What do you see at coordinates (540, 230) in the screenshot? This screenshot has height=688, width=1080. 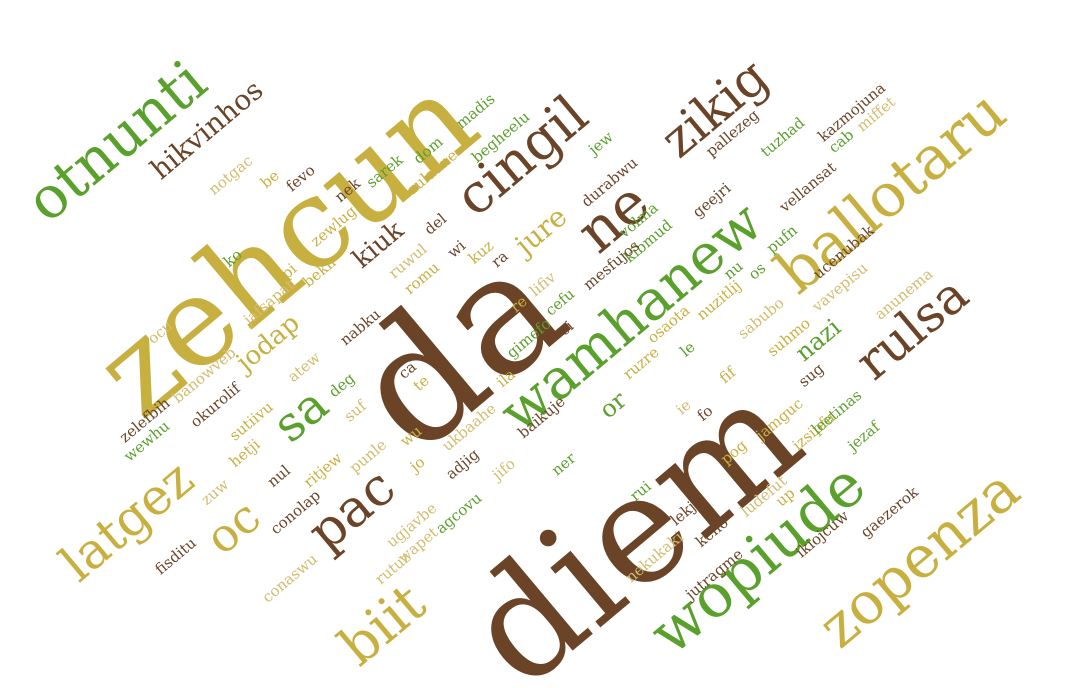 I see `word-jure: jure` at bounding box center [540, 230].